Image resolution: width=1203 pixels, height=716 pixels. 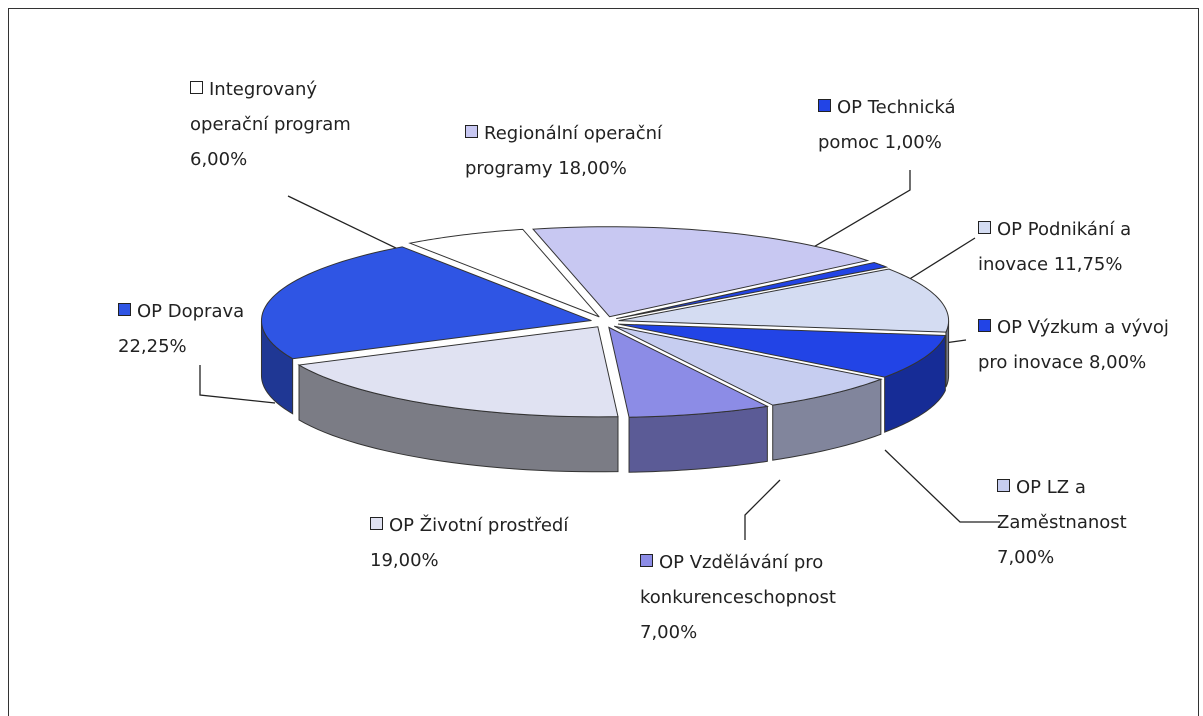 What do you see at coordinates (887, 125) in the screenshot?
I see `category-label: OP Technická pomoc` at bounding box center [887, 125].